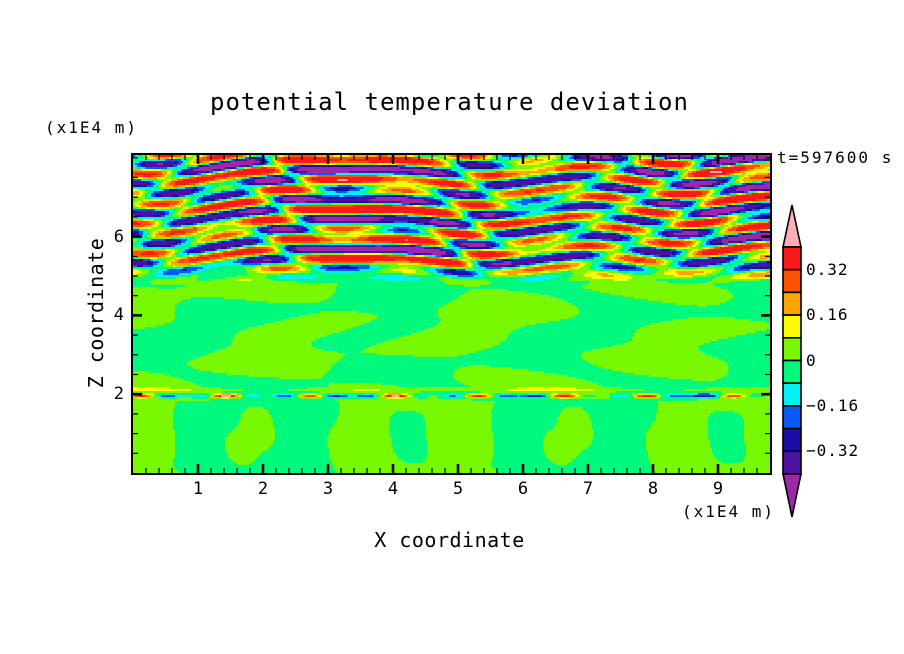 This screenshot has height=654, width=904. Describe the element at coordinates (833, 451) in the screenshot. I see `colorbar-label: −0.32` at that location.